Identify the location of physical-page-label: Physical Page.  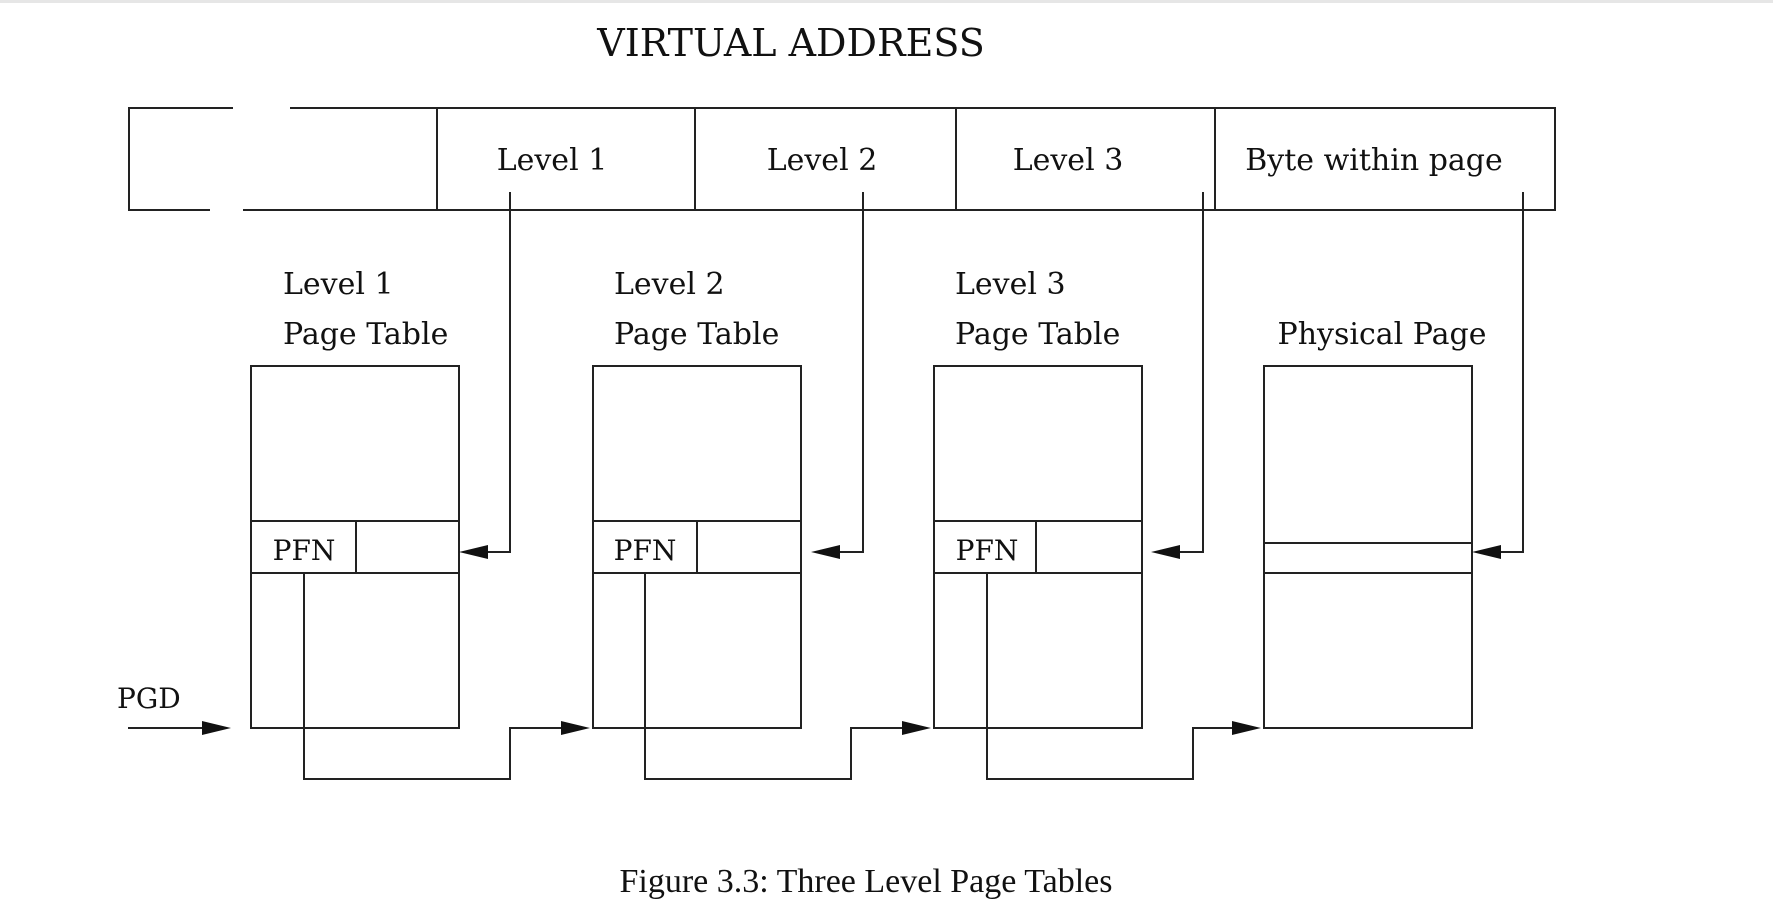
(1382, 334).